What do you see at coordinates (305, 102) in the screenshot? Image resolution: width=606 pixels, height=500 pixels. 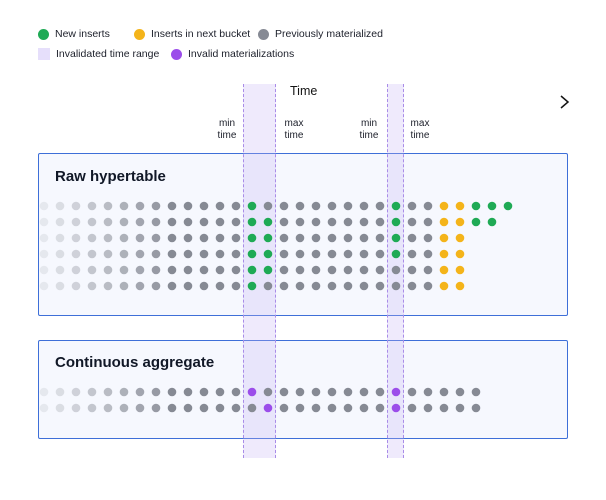 I see `time-axis` at bounding box center [305, 102].